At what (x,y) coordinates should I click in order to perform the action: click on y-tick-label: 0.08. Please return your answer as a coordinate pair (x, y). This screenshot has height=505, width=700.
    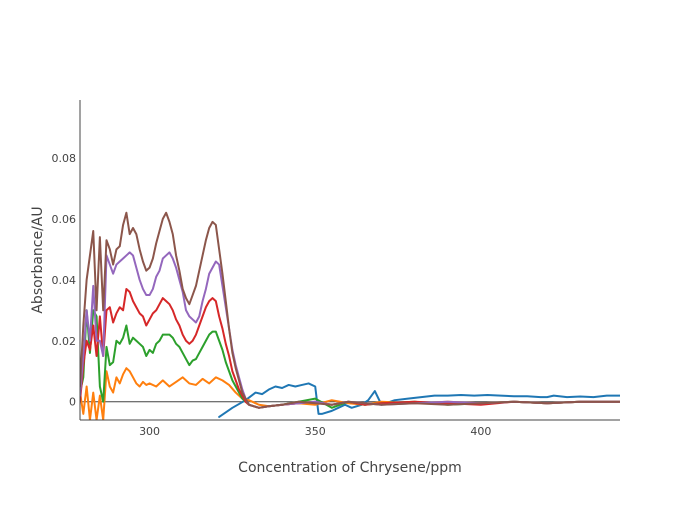
    Looking at the image, I should click on (64, 158).